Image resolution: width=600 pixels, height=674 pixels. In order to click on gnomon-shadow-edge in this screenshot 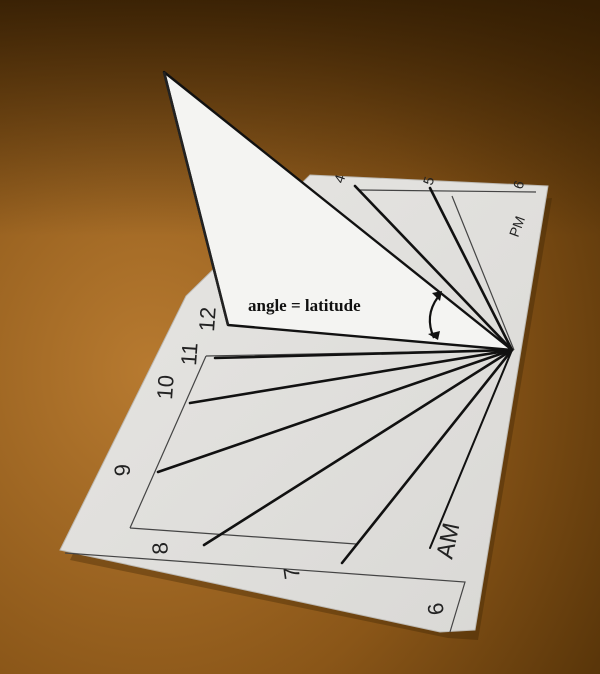, I will do `click(196, 198)`.